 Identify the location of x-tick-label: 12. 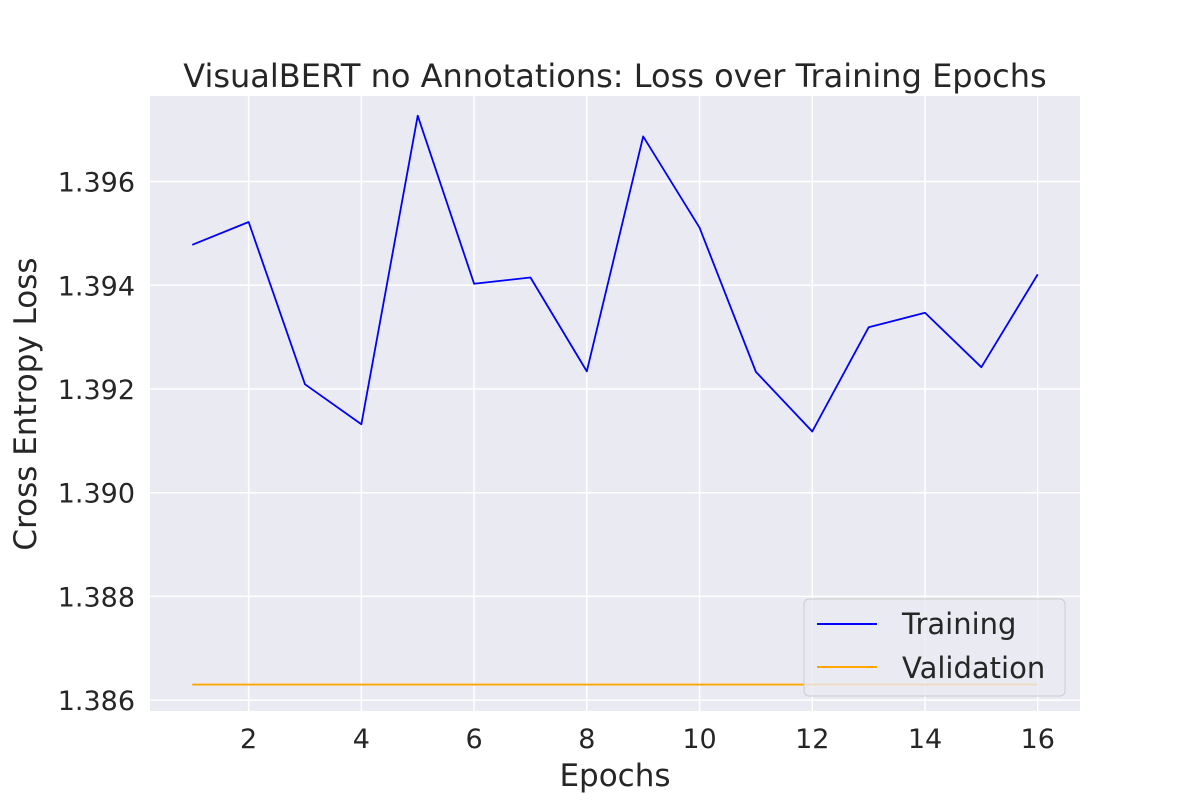
(812, 739).